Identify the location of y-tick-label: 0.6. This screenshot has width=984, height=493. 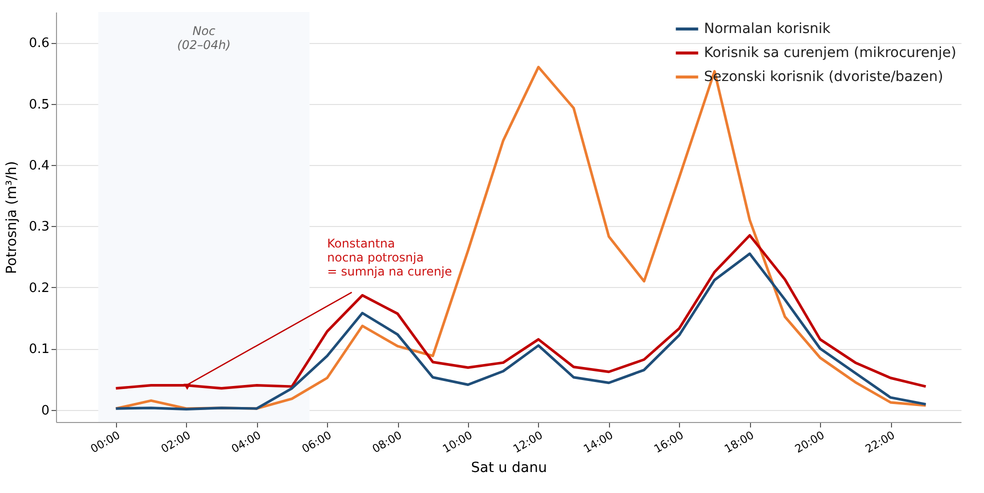
(39, 44).